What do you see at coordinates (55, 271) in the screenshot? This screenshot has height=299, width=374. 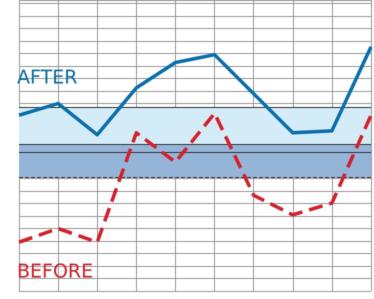 I see `series-label: BEFORE` at bounding box center [55, 271].